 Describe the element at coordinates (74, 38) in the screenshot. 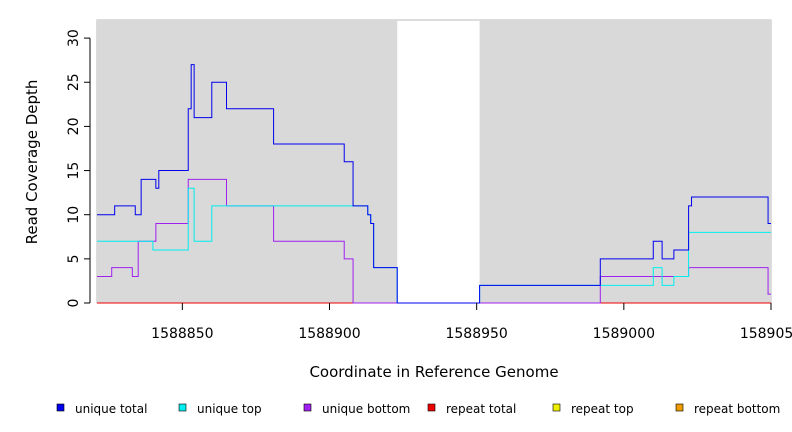

I see `y-tick-label: 30` at that location.